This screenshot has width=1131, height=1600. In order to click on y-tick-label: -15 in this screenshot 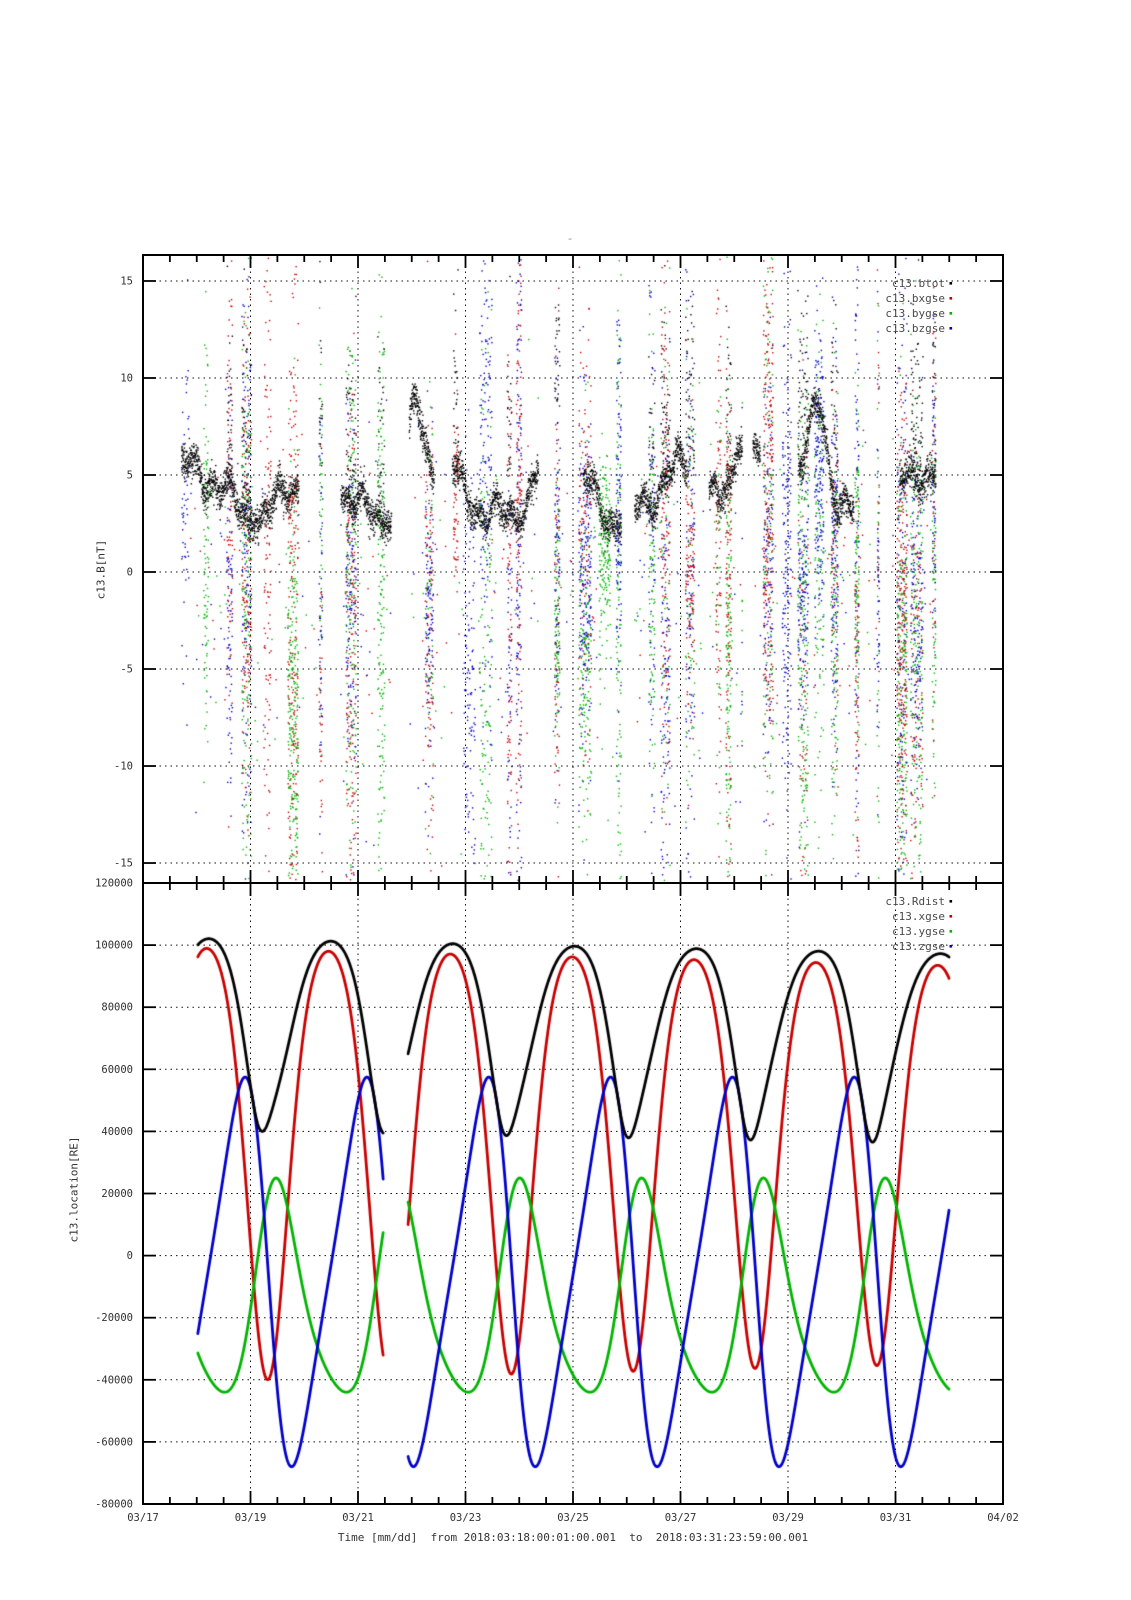, I will do `click(123, 864)`.